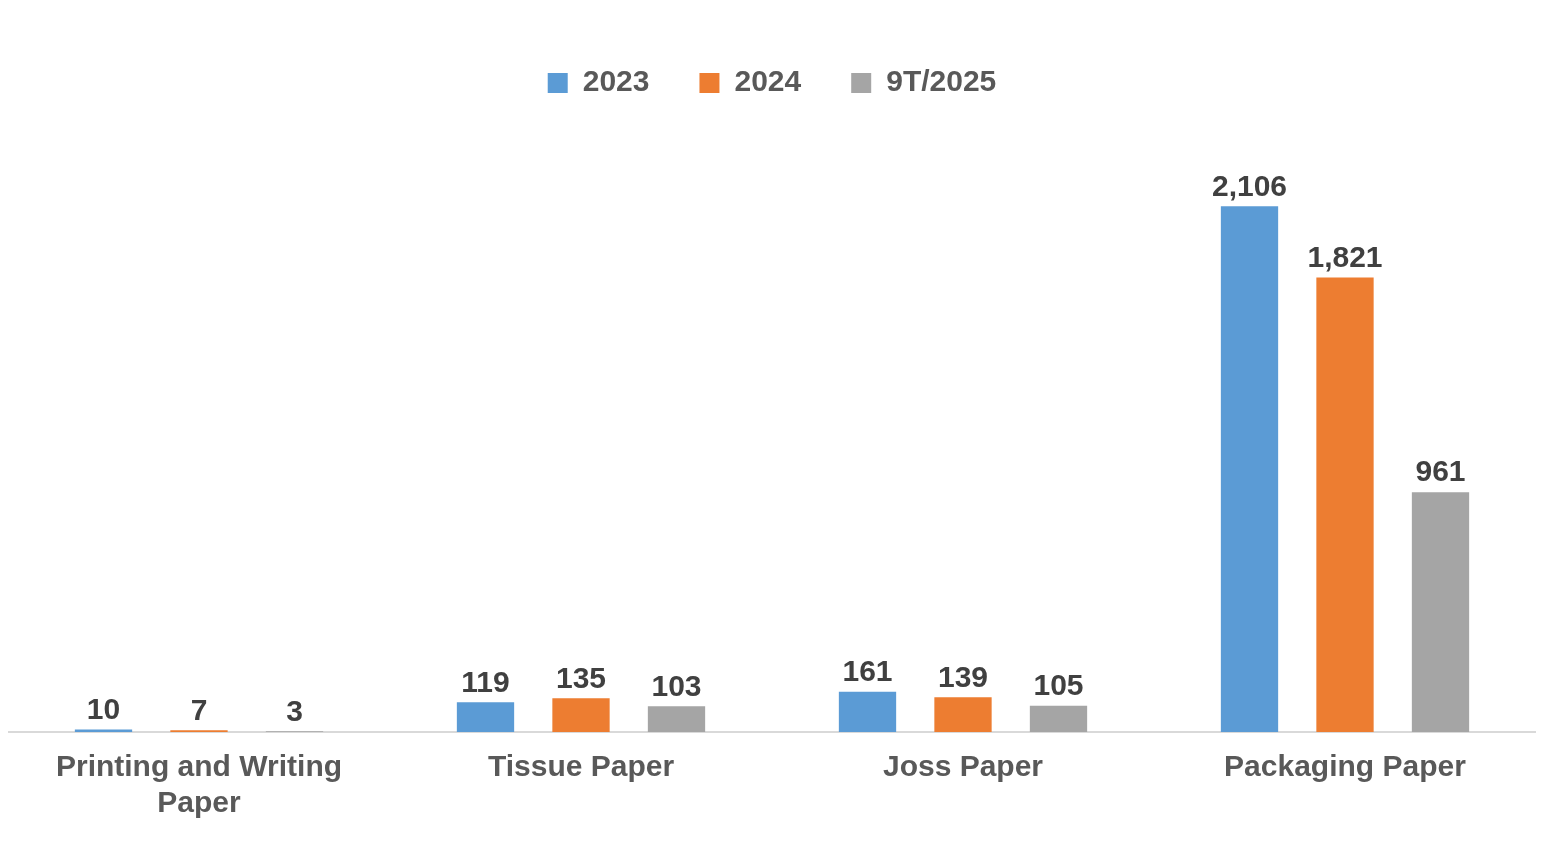 The image size is (1544, 848). Describe the element at coordinates (676, 685) in the screenshot. I see `data-label: 103` at that location.